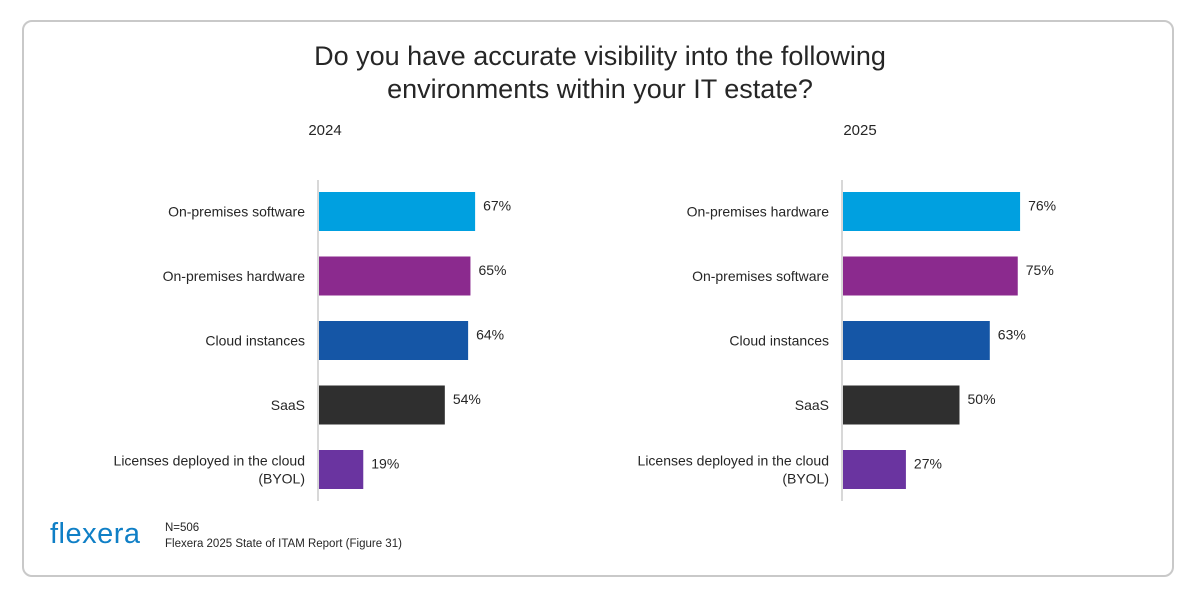 The width and height of the screenshot is (1200, 604). I want to click on chart-2024-value-label-4: 54%, so click(467, 399).